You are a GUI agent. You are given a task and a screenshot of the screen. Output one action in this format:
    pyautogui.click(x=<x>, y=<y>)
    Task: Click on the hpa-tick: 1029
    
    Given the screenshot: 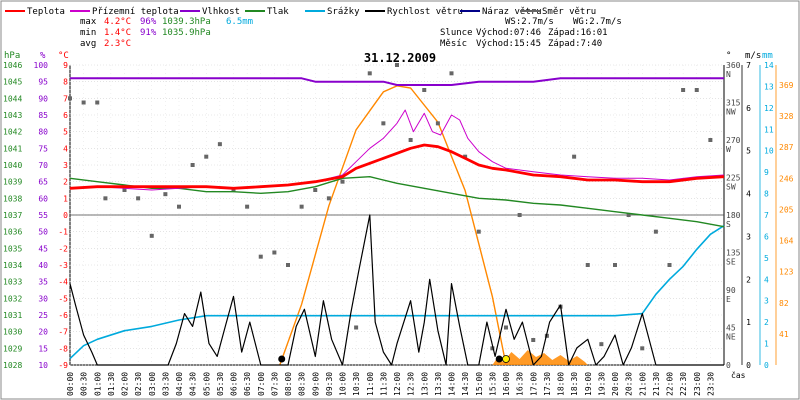 What is the action you would take?
    pyautogui.click(x=12, y=348)
    